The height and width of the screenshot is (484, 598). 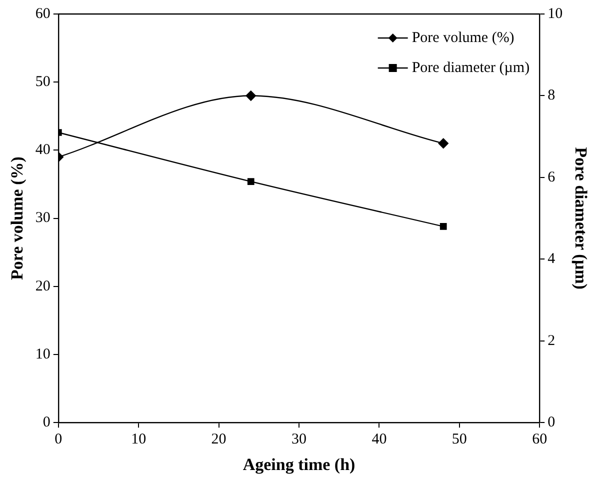 I want to click on x-tick-label: 20, so click(x=218, y=440).